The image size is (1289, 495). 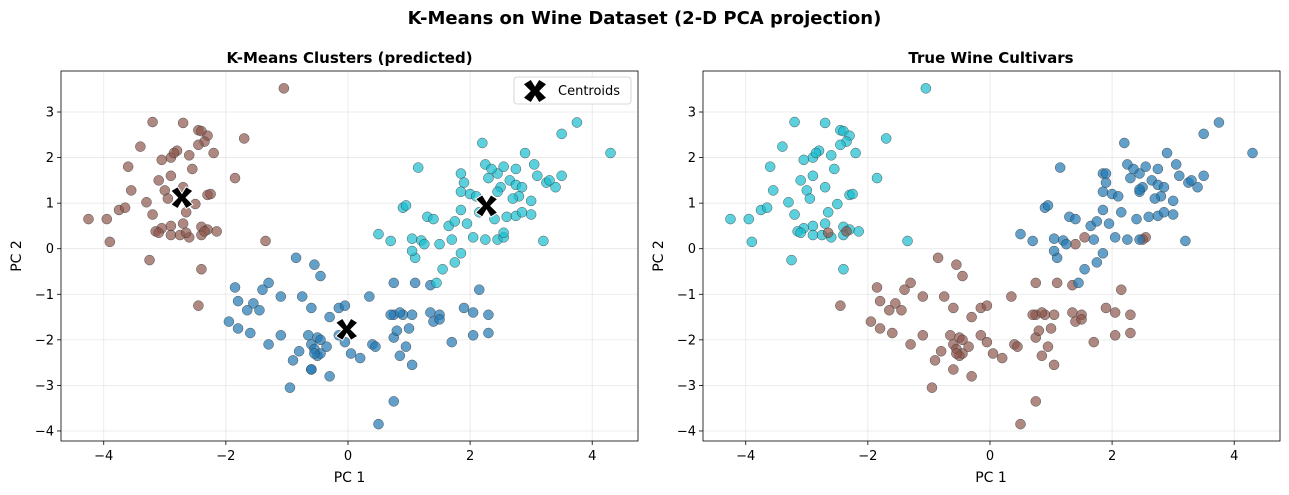 What do you see at coordinates (686, 340) in the screenshot?
I see `y-tick-label: −2` at bounding box center [686, 340].